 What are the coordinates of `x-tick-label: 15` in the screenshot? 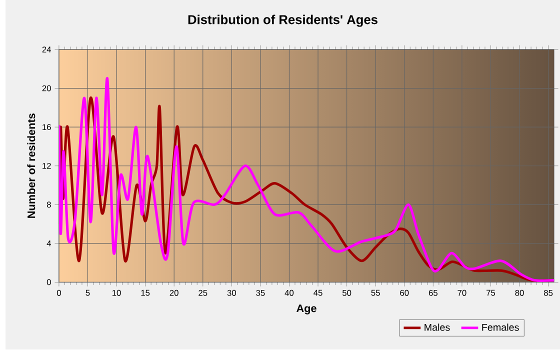 It's located at (145, 293).